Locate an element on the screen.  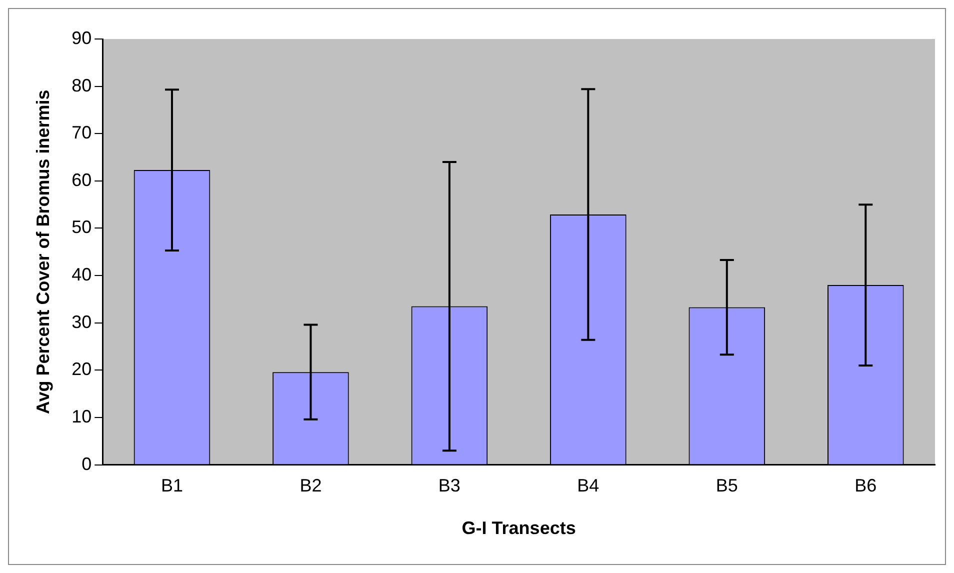
x-tick-label: B5 is located at coordinates (727, 486).